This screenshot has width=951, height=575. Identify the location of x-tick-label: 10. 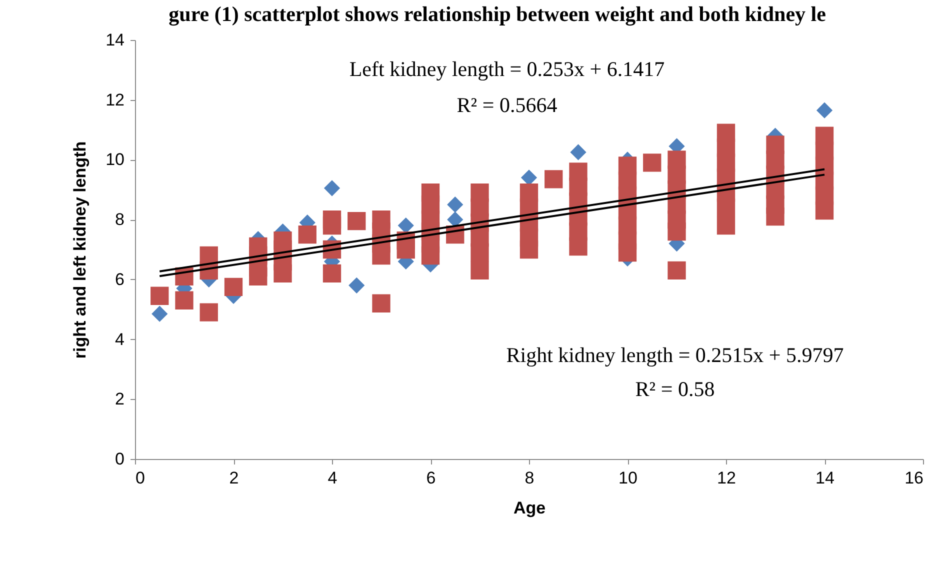
(628, 478).